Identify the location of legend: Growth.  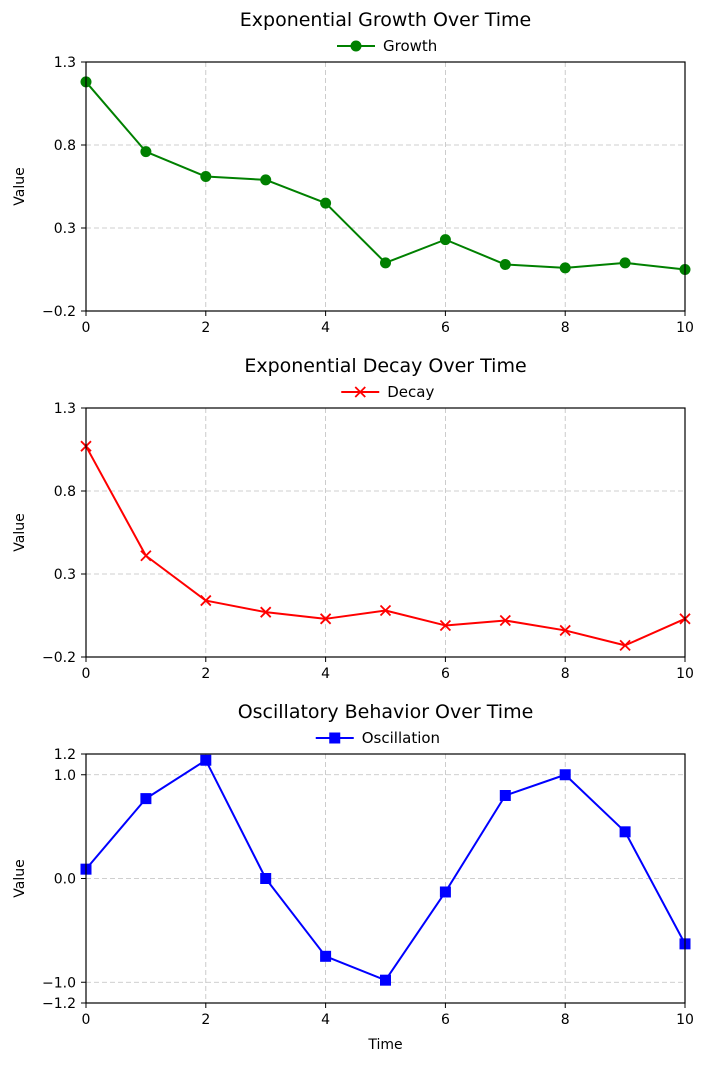
(387, 46).